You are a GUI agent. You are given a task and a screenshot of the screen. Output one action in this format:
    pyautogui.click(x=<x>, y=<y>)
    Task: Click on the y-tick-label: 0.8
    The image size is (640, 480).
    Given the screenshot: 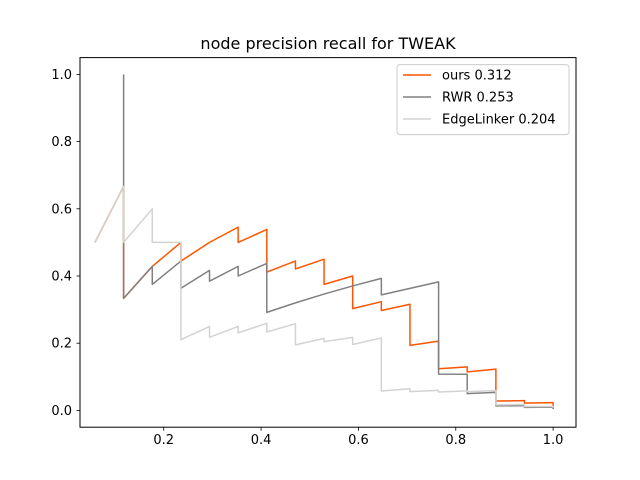 What is the action you would take?
    pyautogui.click(x=61, y=142)
    